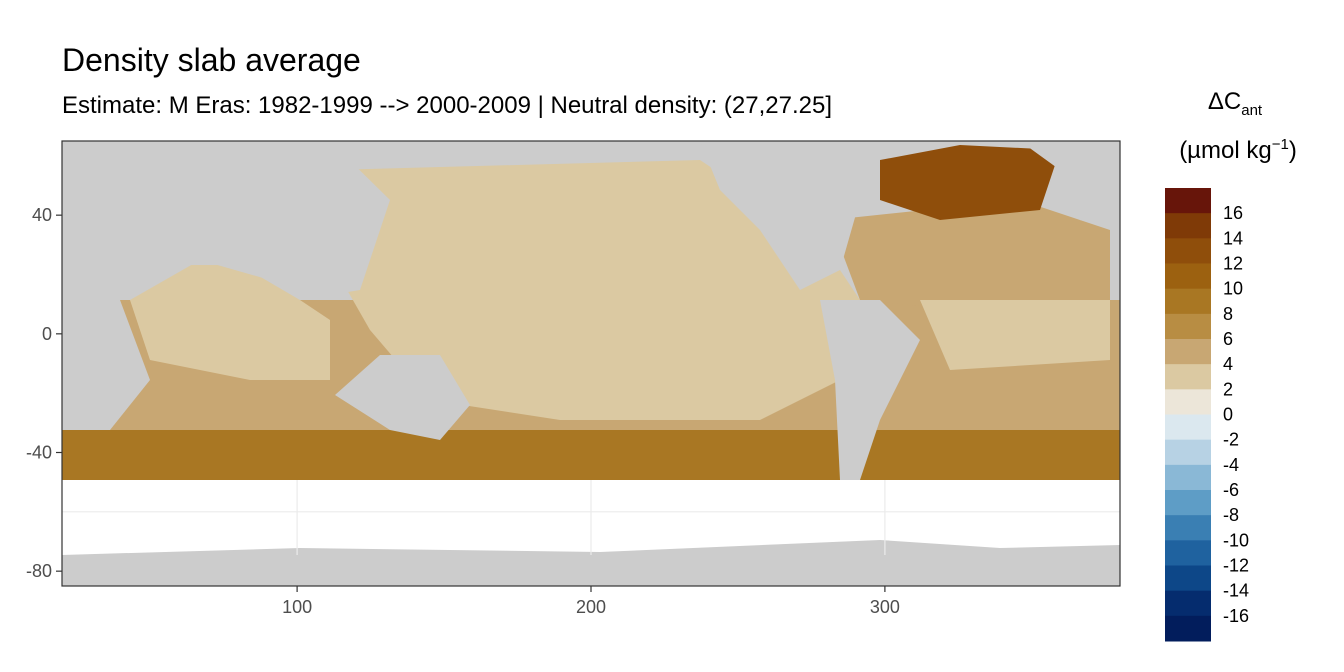  Describe the element at coordinates (42, 215) in the screenshot. I see `y-tick-label: 40` at that location.